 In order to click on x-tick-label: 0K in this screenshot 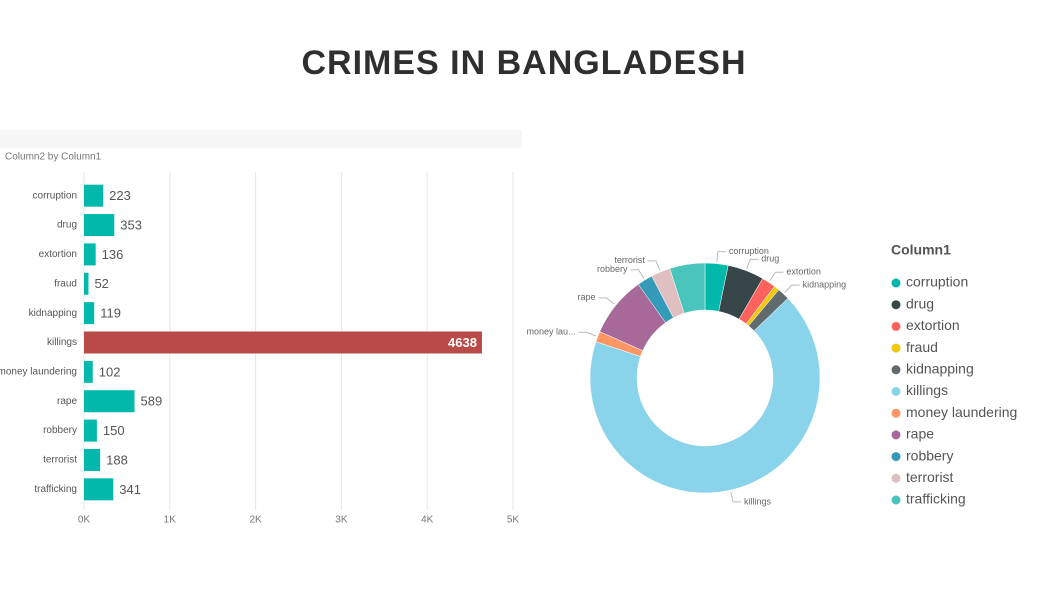, I will do `click(84, 520)`.